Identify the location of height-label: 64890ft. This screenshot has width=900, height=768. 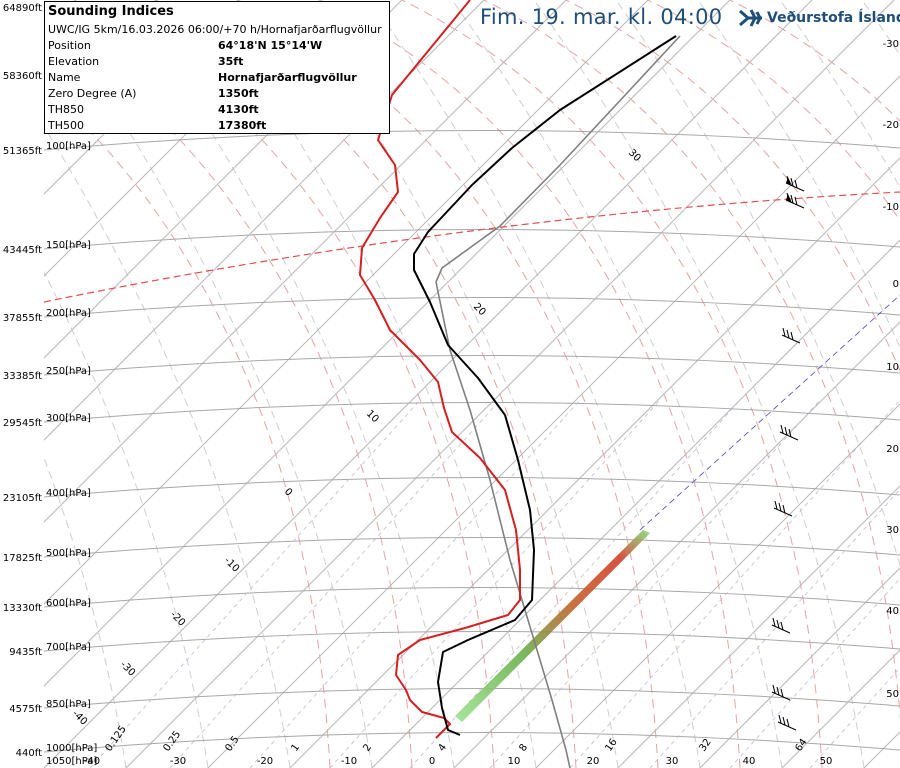
(22, 8).